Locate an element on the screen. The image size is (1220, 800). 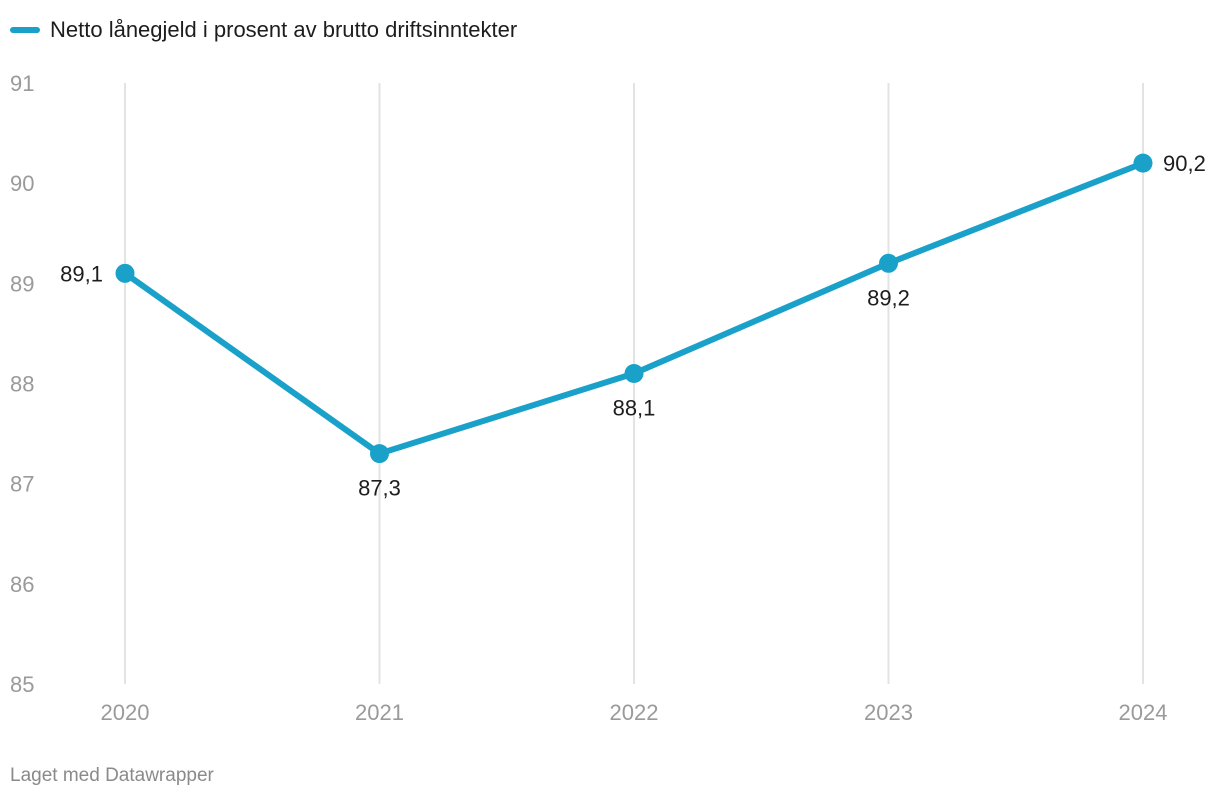
data-label-2024: 90,2 is located at coordinates (1184, 163).